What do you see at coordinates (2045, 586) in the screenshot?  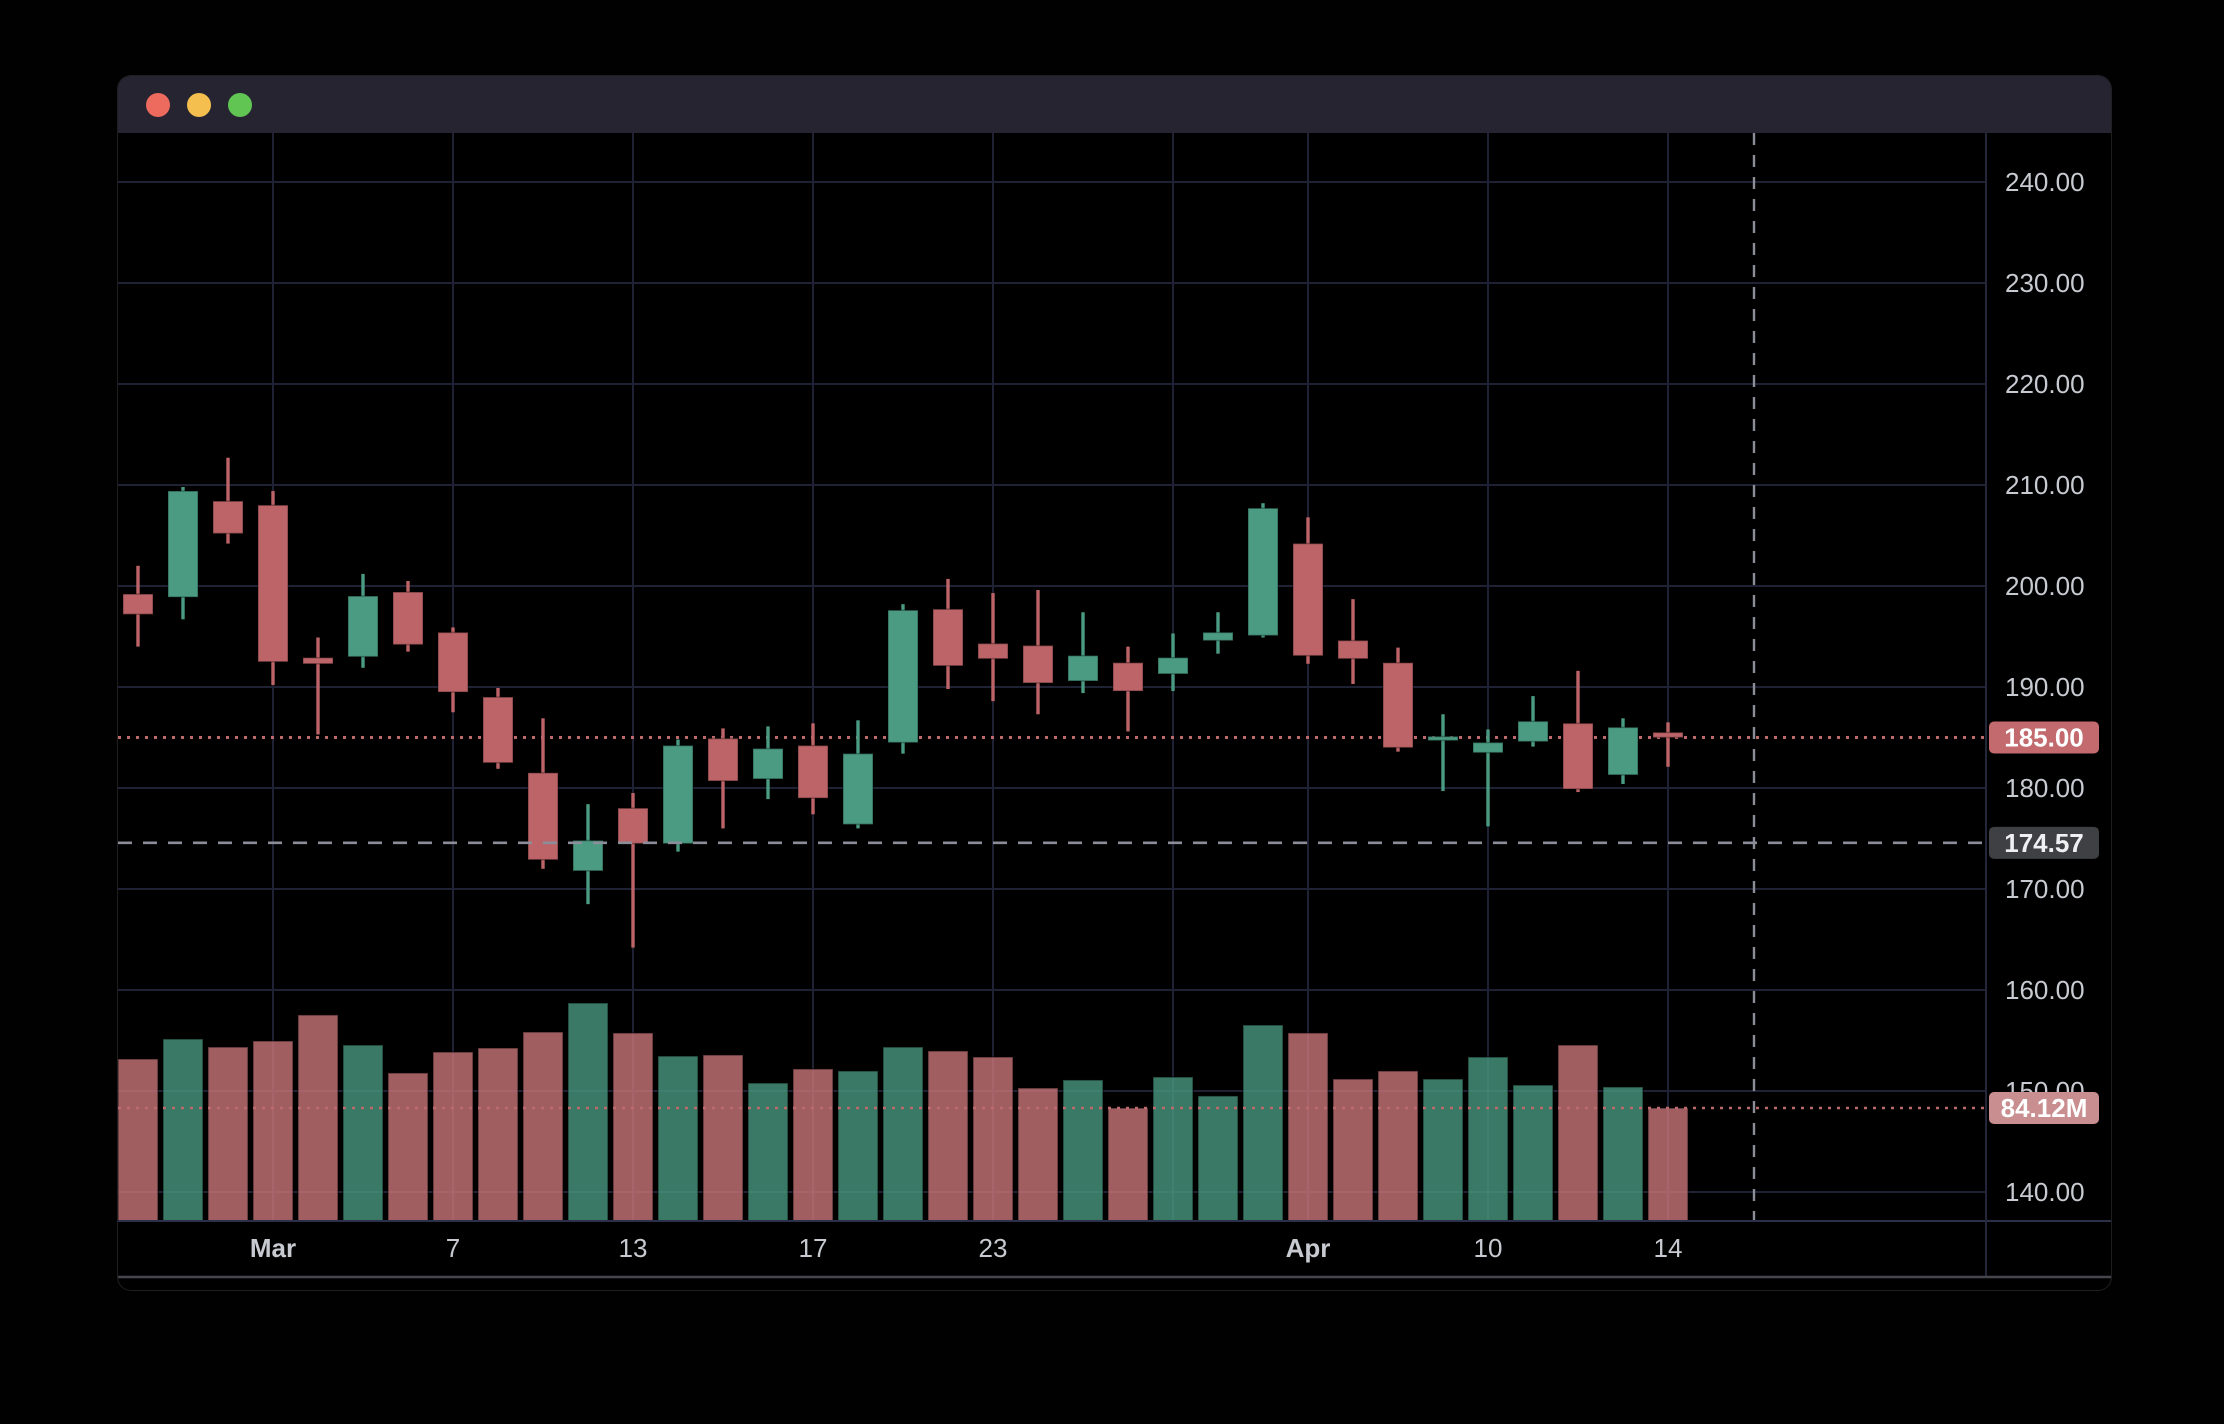 I see `price-tick-label: 200.00` at bounding box center [2045, 586].